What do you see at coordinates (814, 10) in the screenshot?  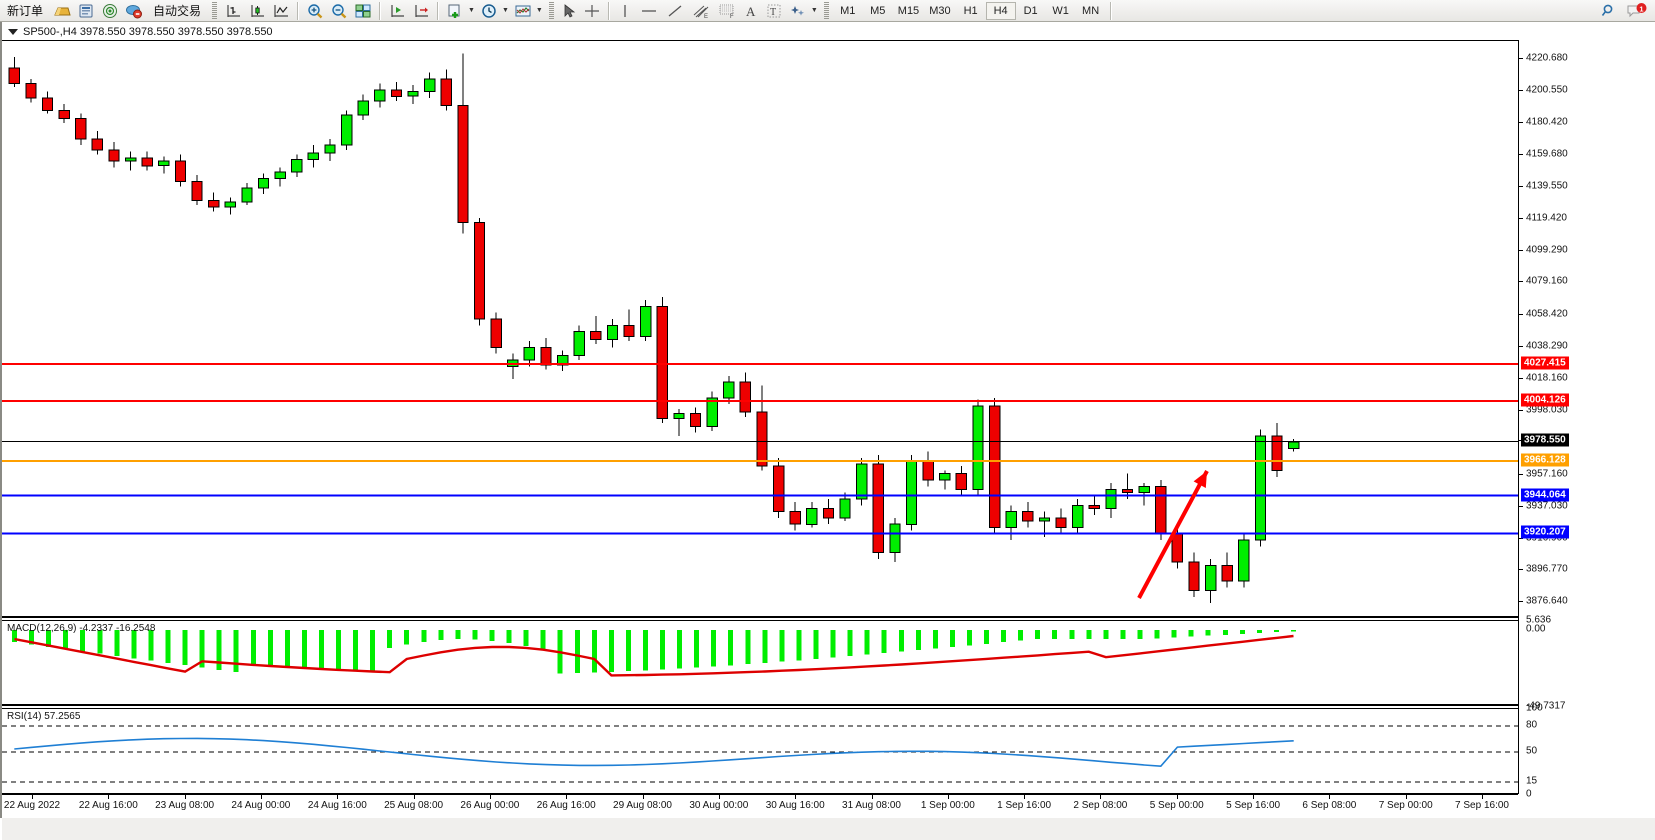 I see `objects-dropdown-caret: ▼` at bounding box center [814, 10].